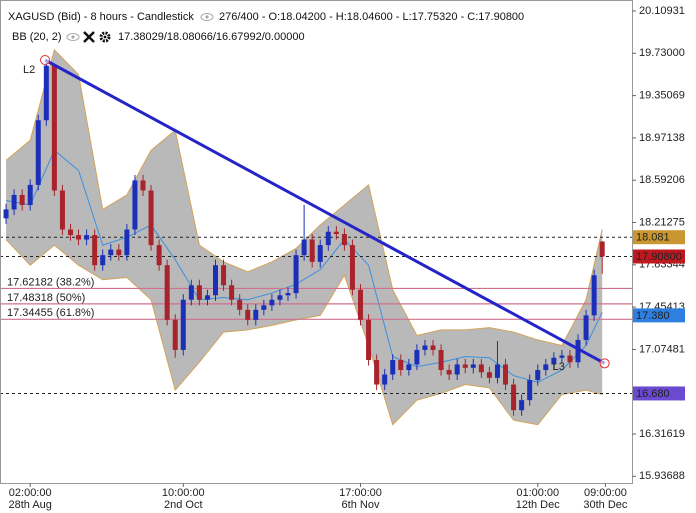 The height and width of the screenshot is (513, 696). Describe the element at coordinates (653, 394) in the screenshot. I see `price-tag-label: 16.680` at that location.